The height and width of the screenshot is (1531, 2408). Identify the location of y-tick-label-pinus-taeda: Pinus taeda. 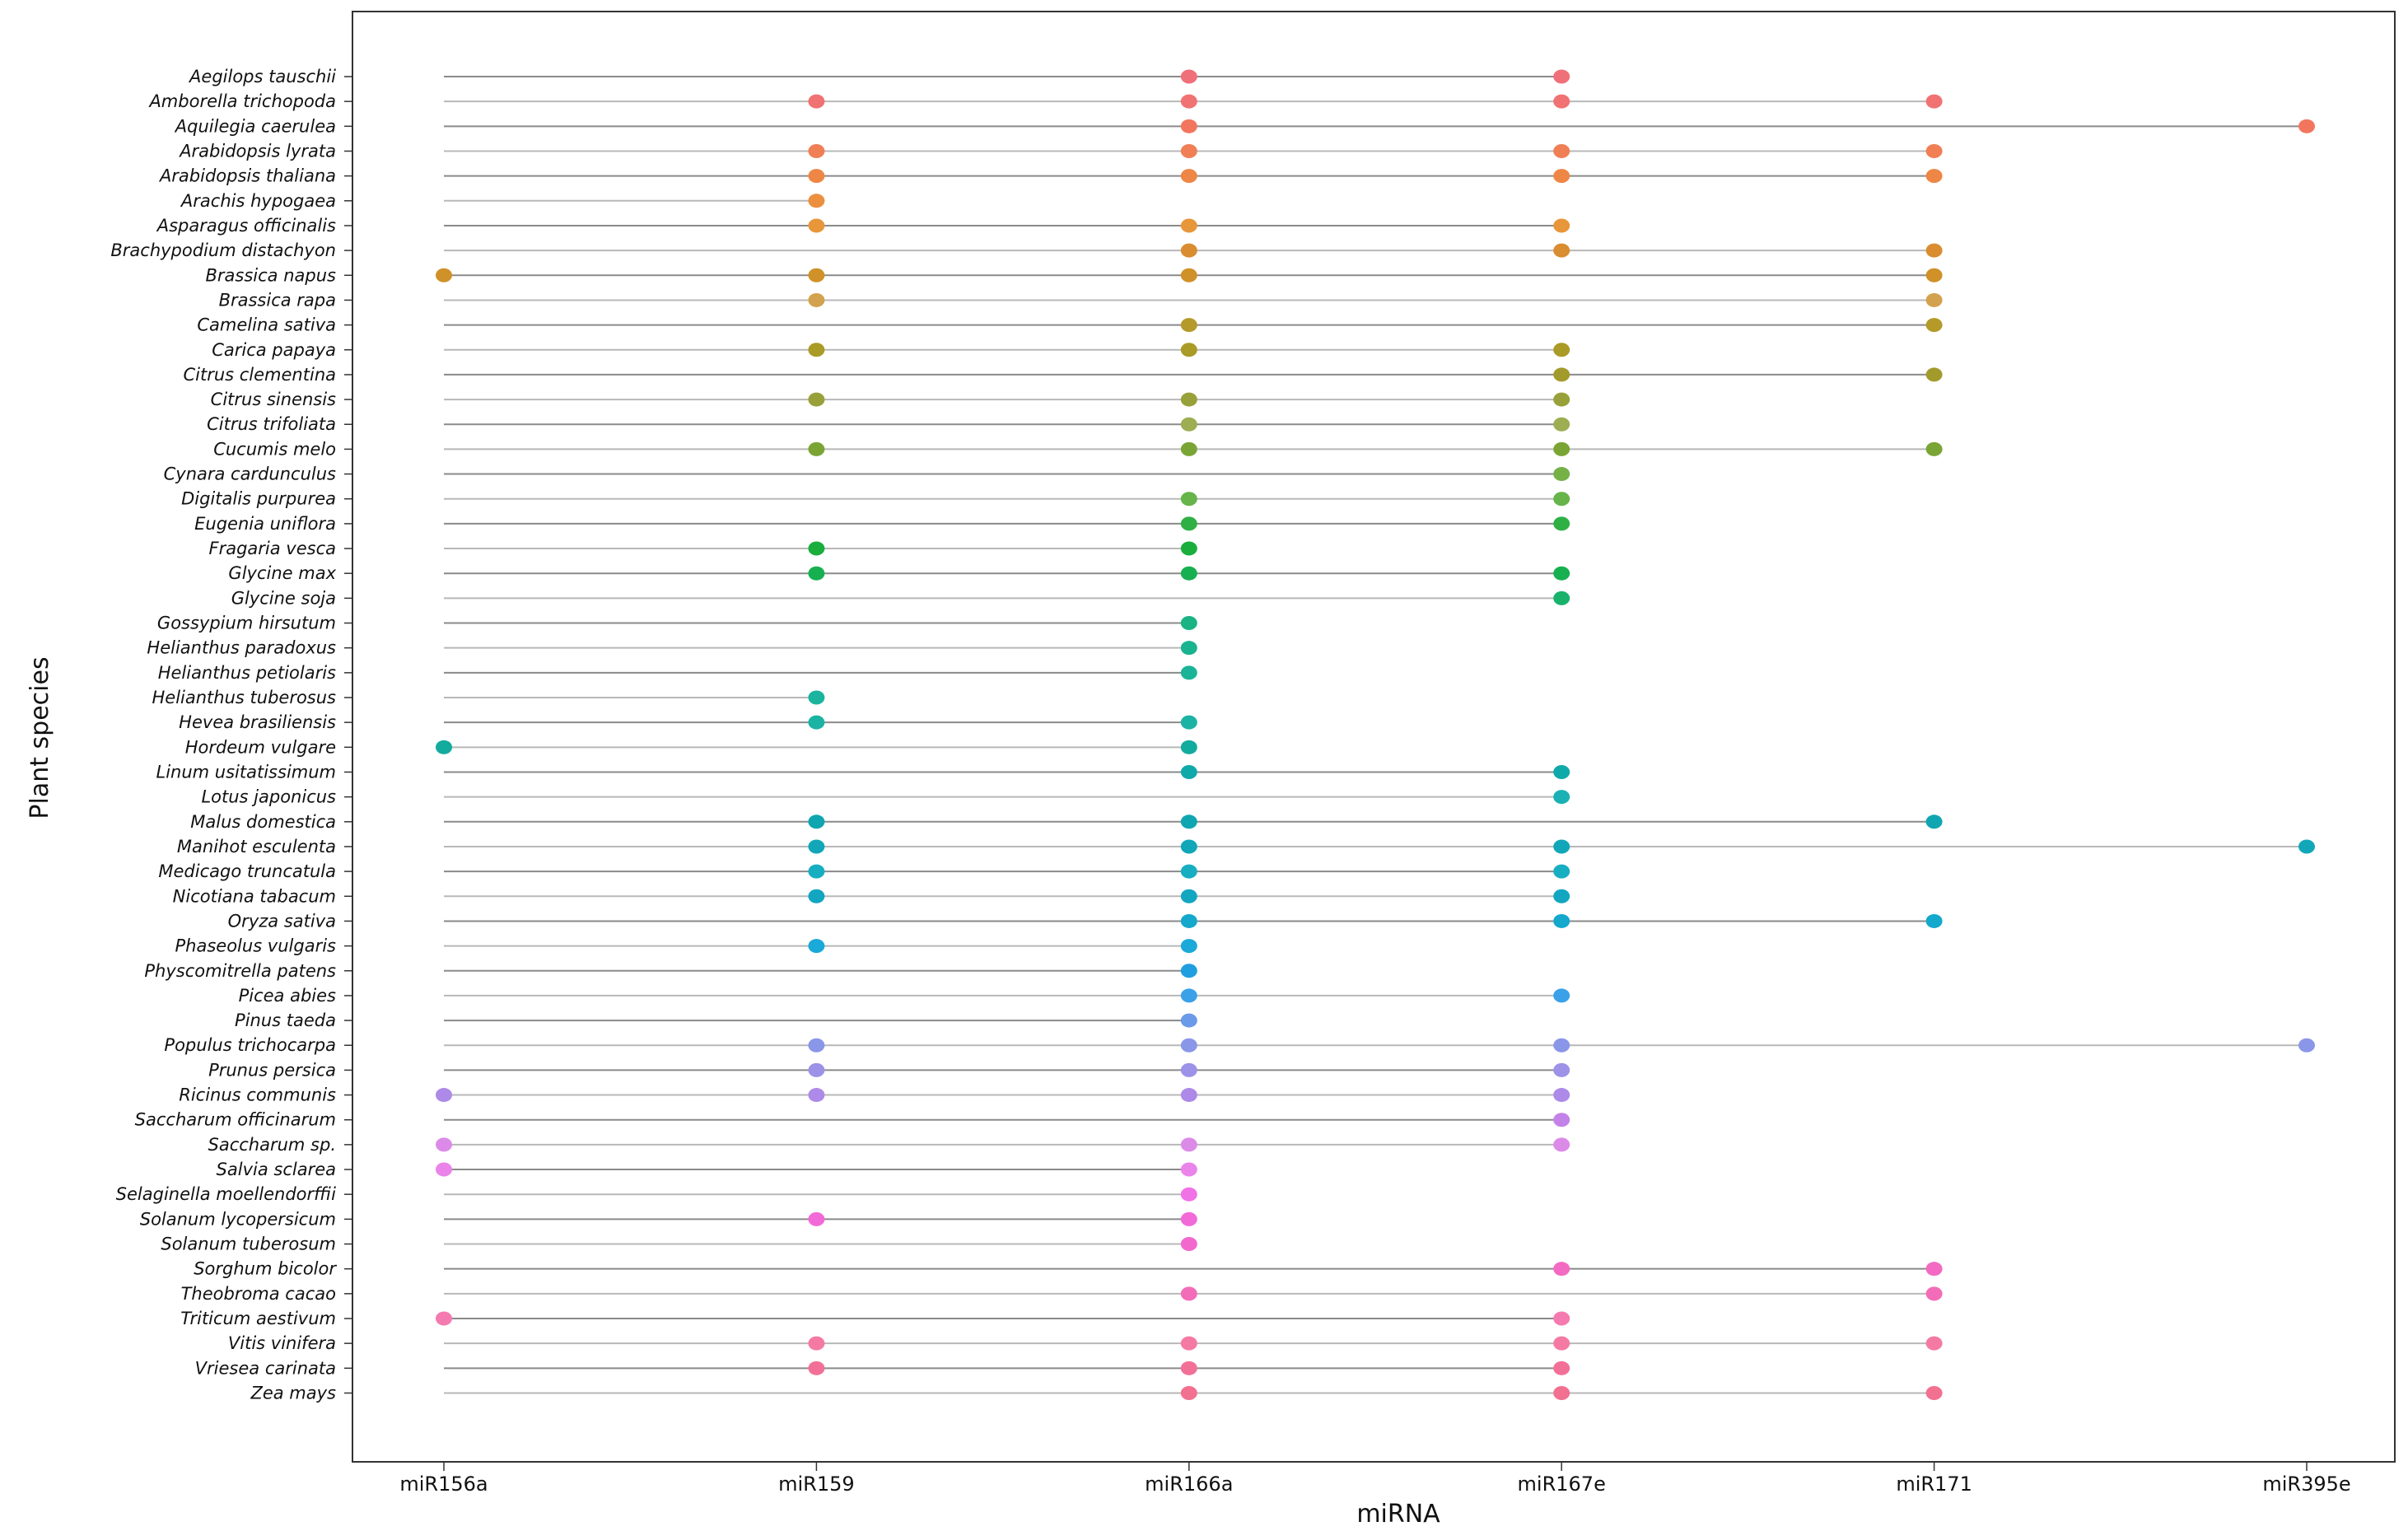
(285, 1021).